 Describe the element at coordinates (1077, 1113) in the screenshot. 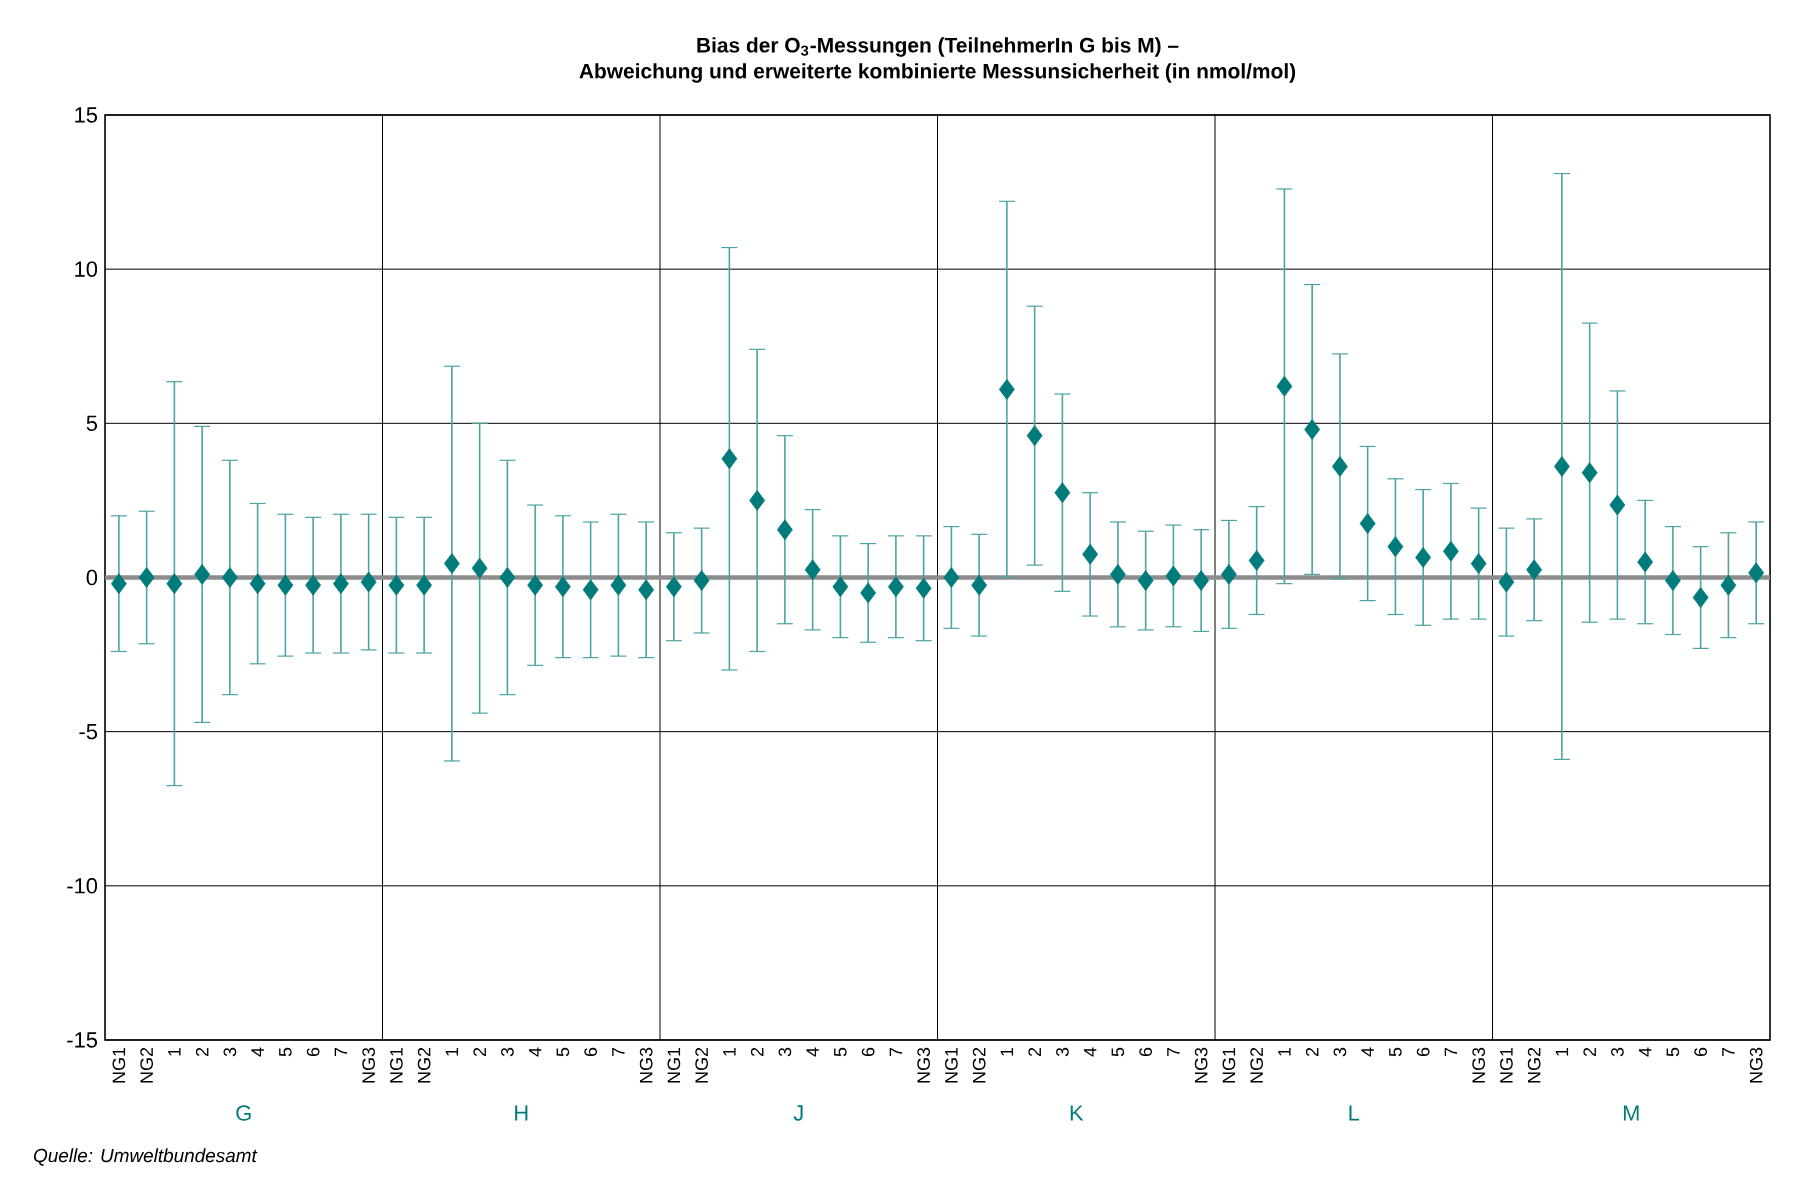

I see `text: K` at that location.